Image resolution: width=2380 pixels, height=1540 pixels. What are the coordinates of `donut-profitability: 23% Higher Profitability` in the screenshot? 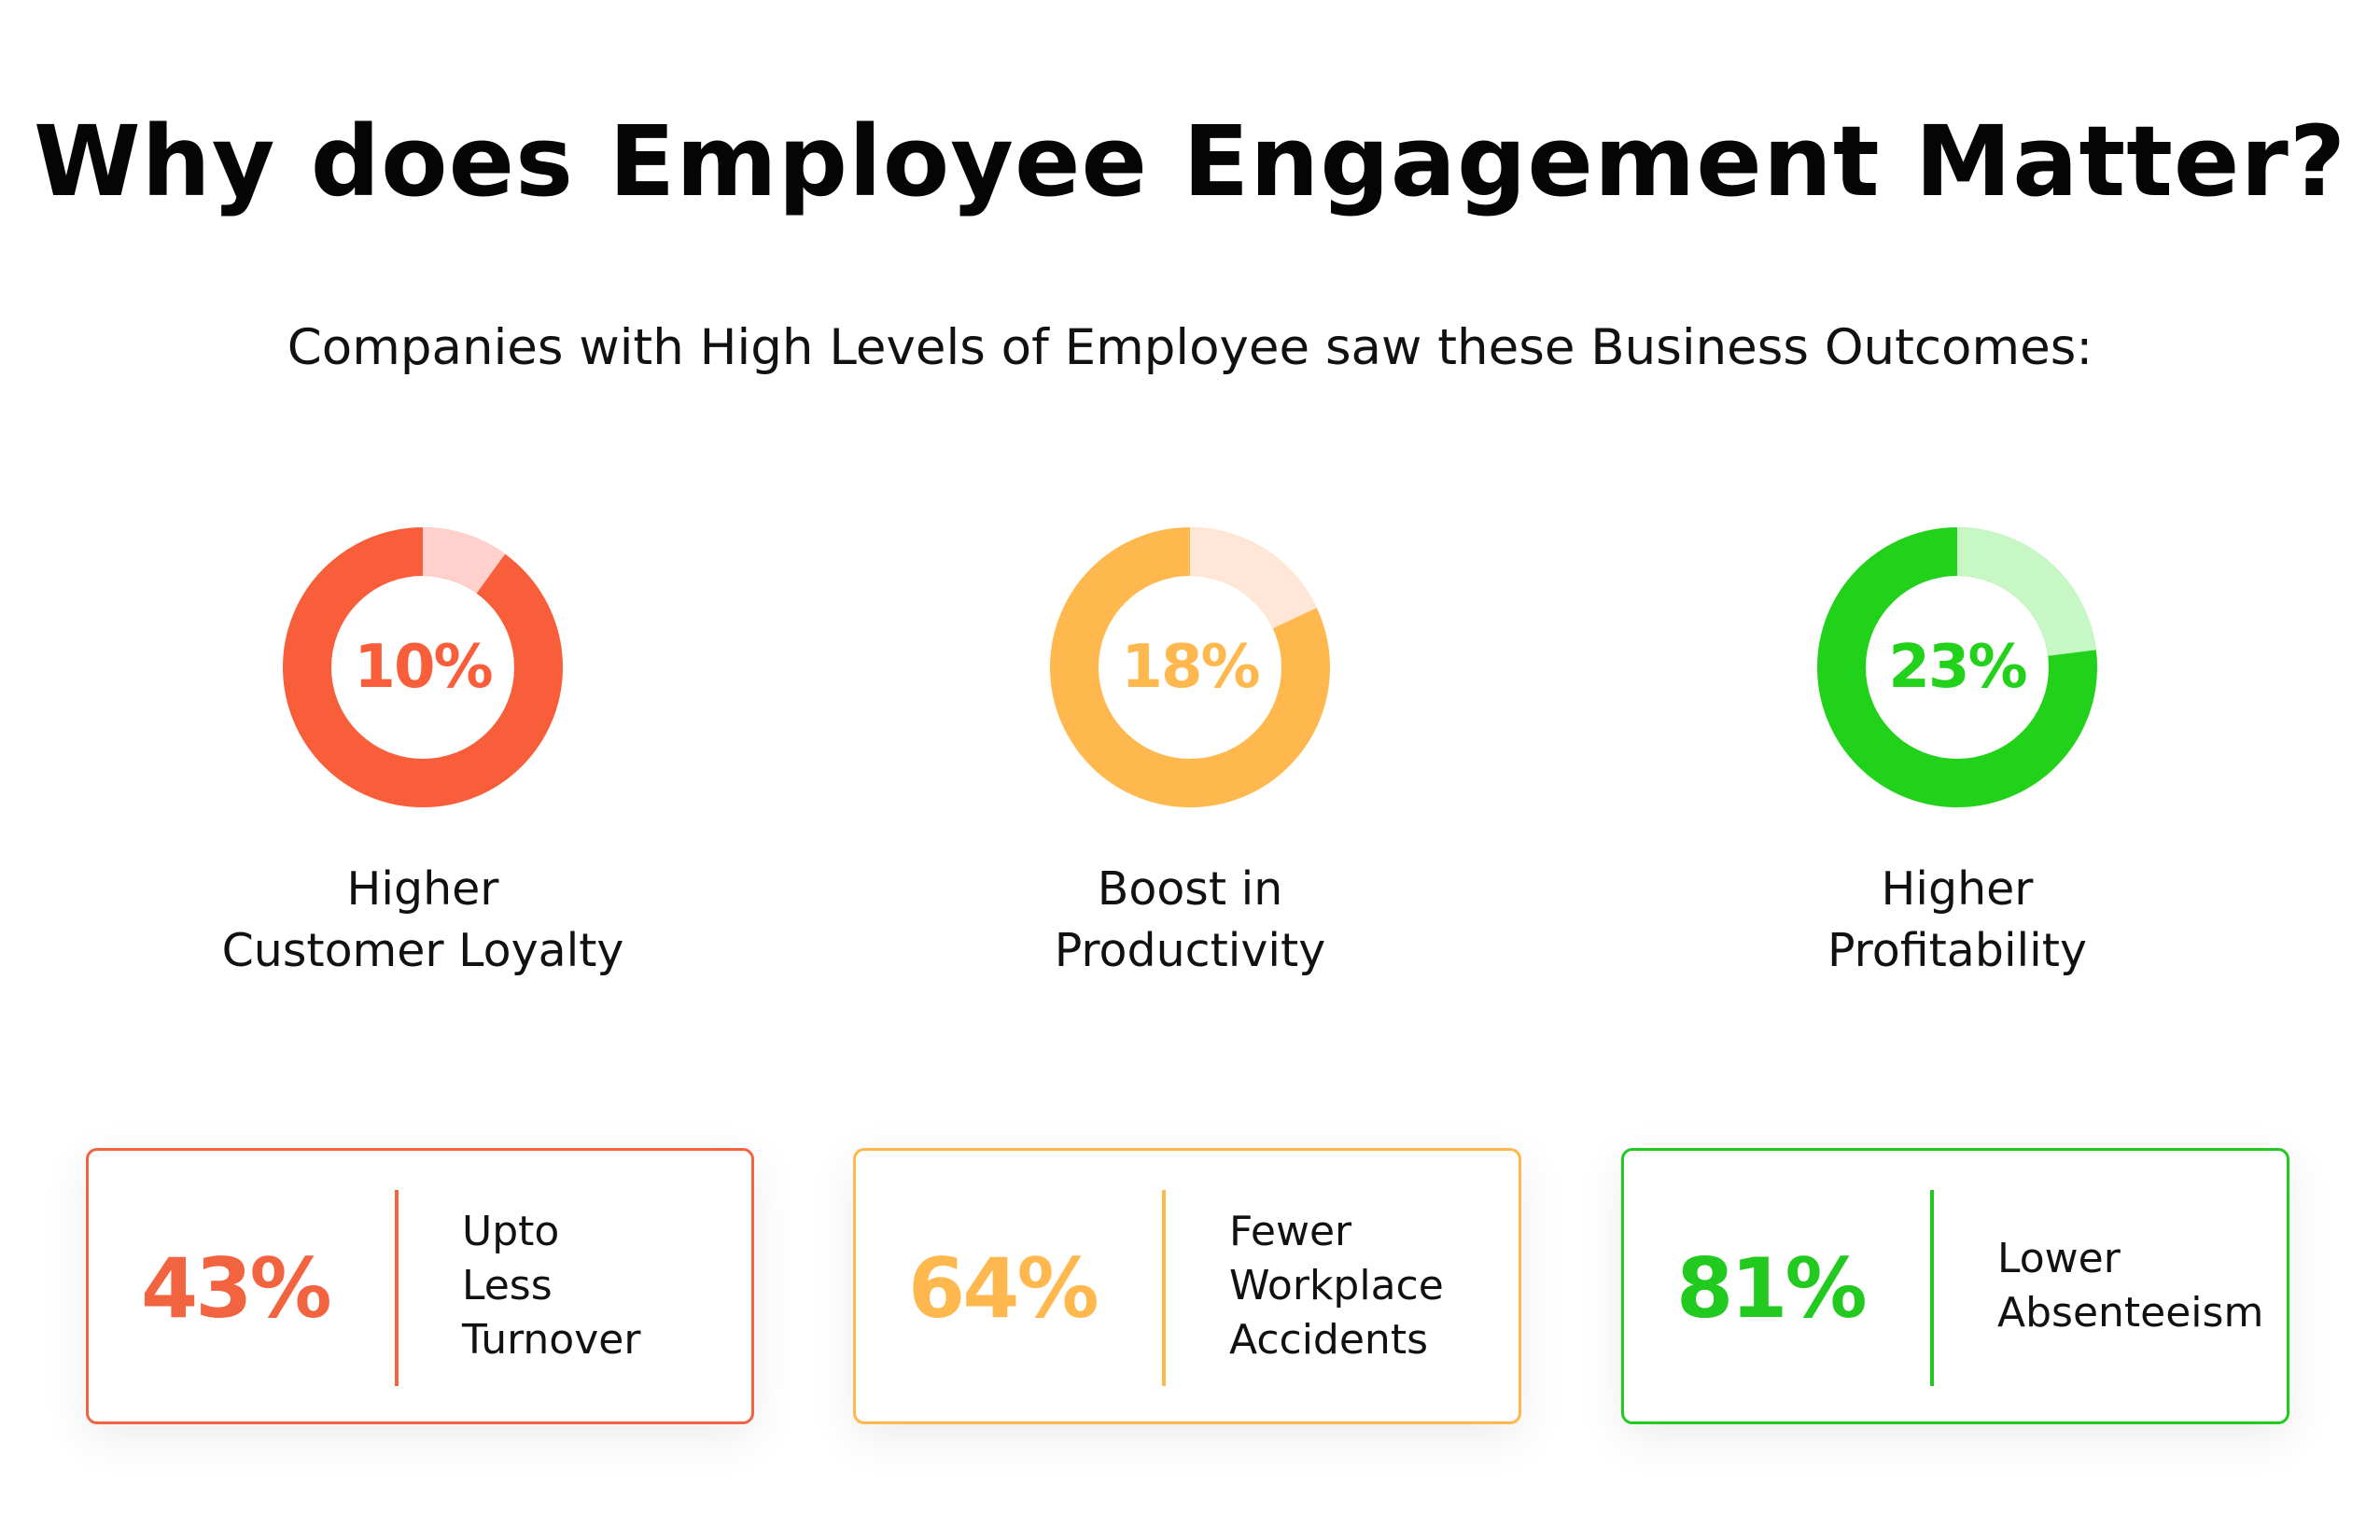 It's located at (1957, 760).